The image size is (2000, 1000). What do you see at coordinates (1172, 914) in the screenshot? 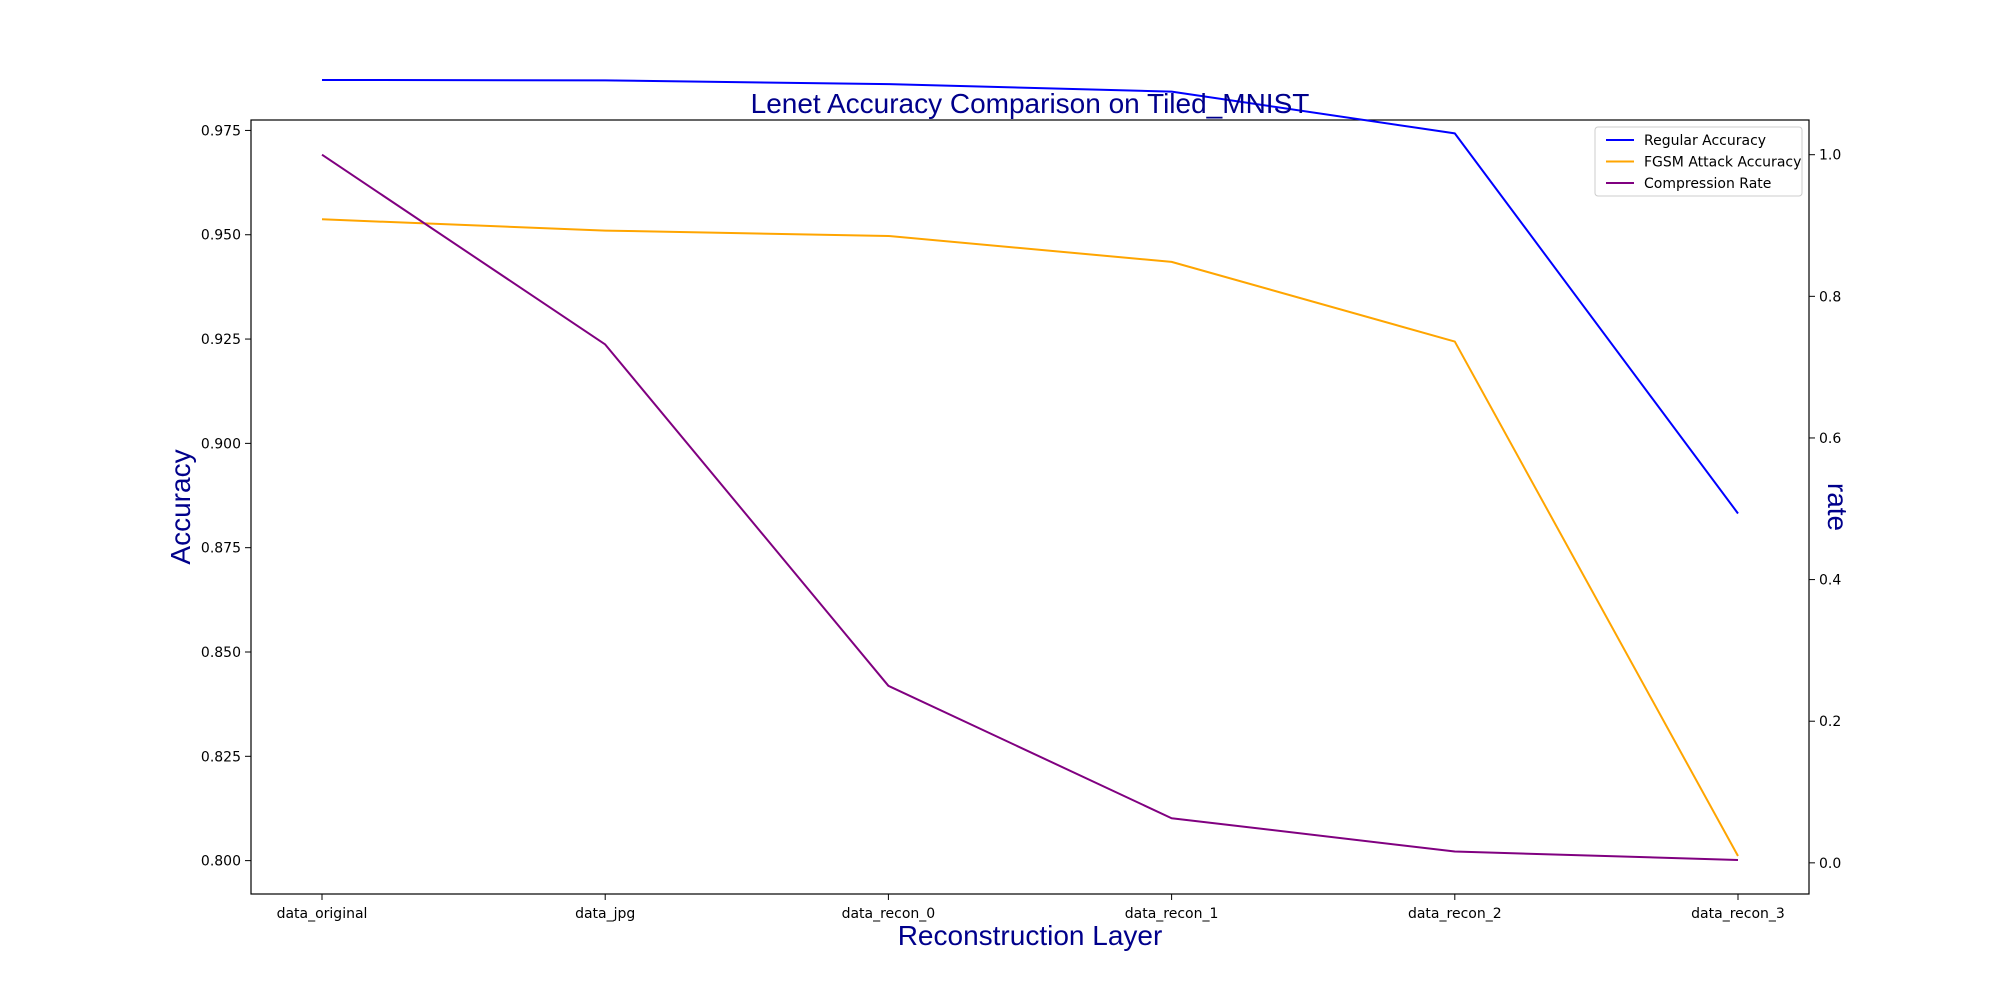
I see `x-tick-label: data_recon_1` at bounding box center [1172, 914].